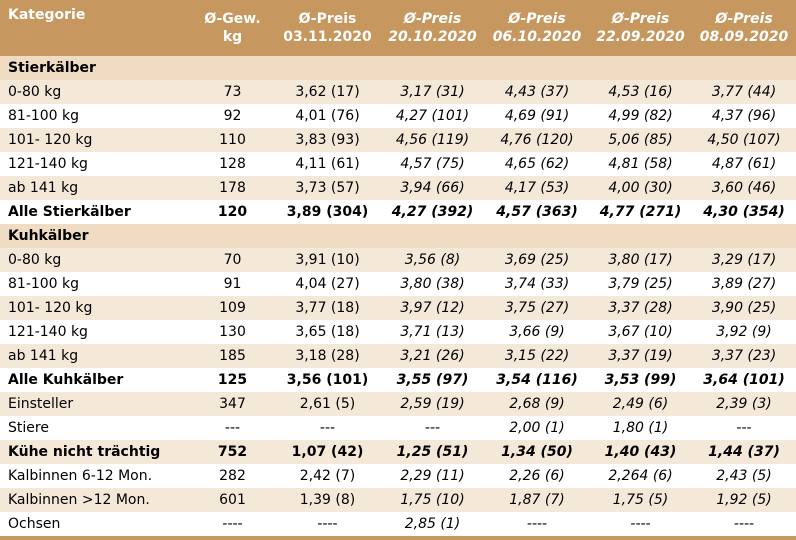 The width and height of the screenshot is (796, 540). What do you see at coordinates (232, 68) in the screenshot?
I see `weight-cell` at bounding box center [232, 68].